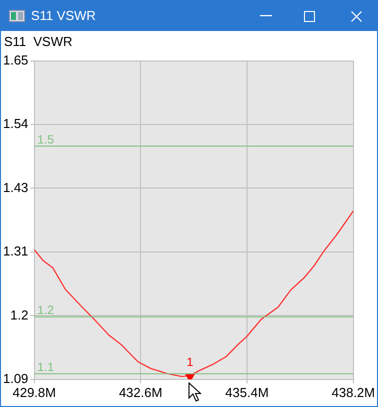  Describe the element at coordinates (63, 15) in the screenshot. I see `chart-title: S11 VSWR` at that location.